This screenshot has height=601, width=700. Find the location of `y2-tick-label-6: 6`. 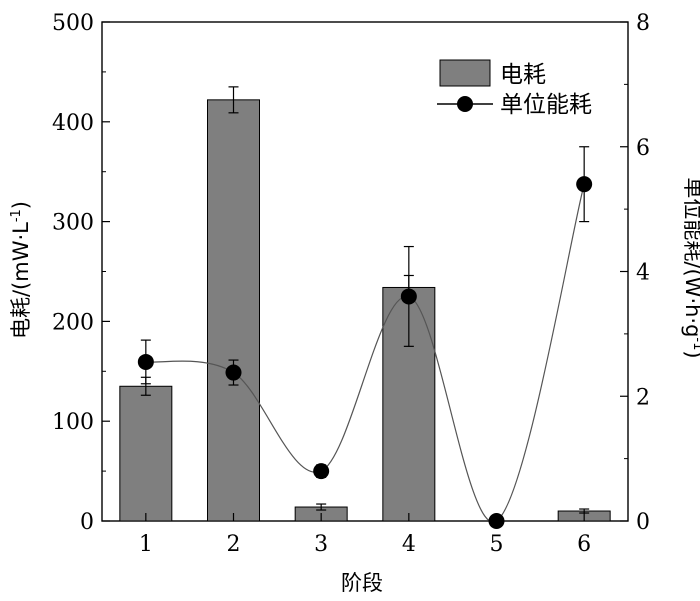

y2-tick-label-6: 6 is located at coordinates (643, 148).